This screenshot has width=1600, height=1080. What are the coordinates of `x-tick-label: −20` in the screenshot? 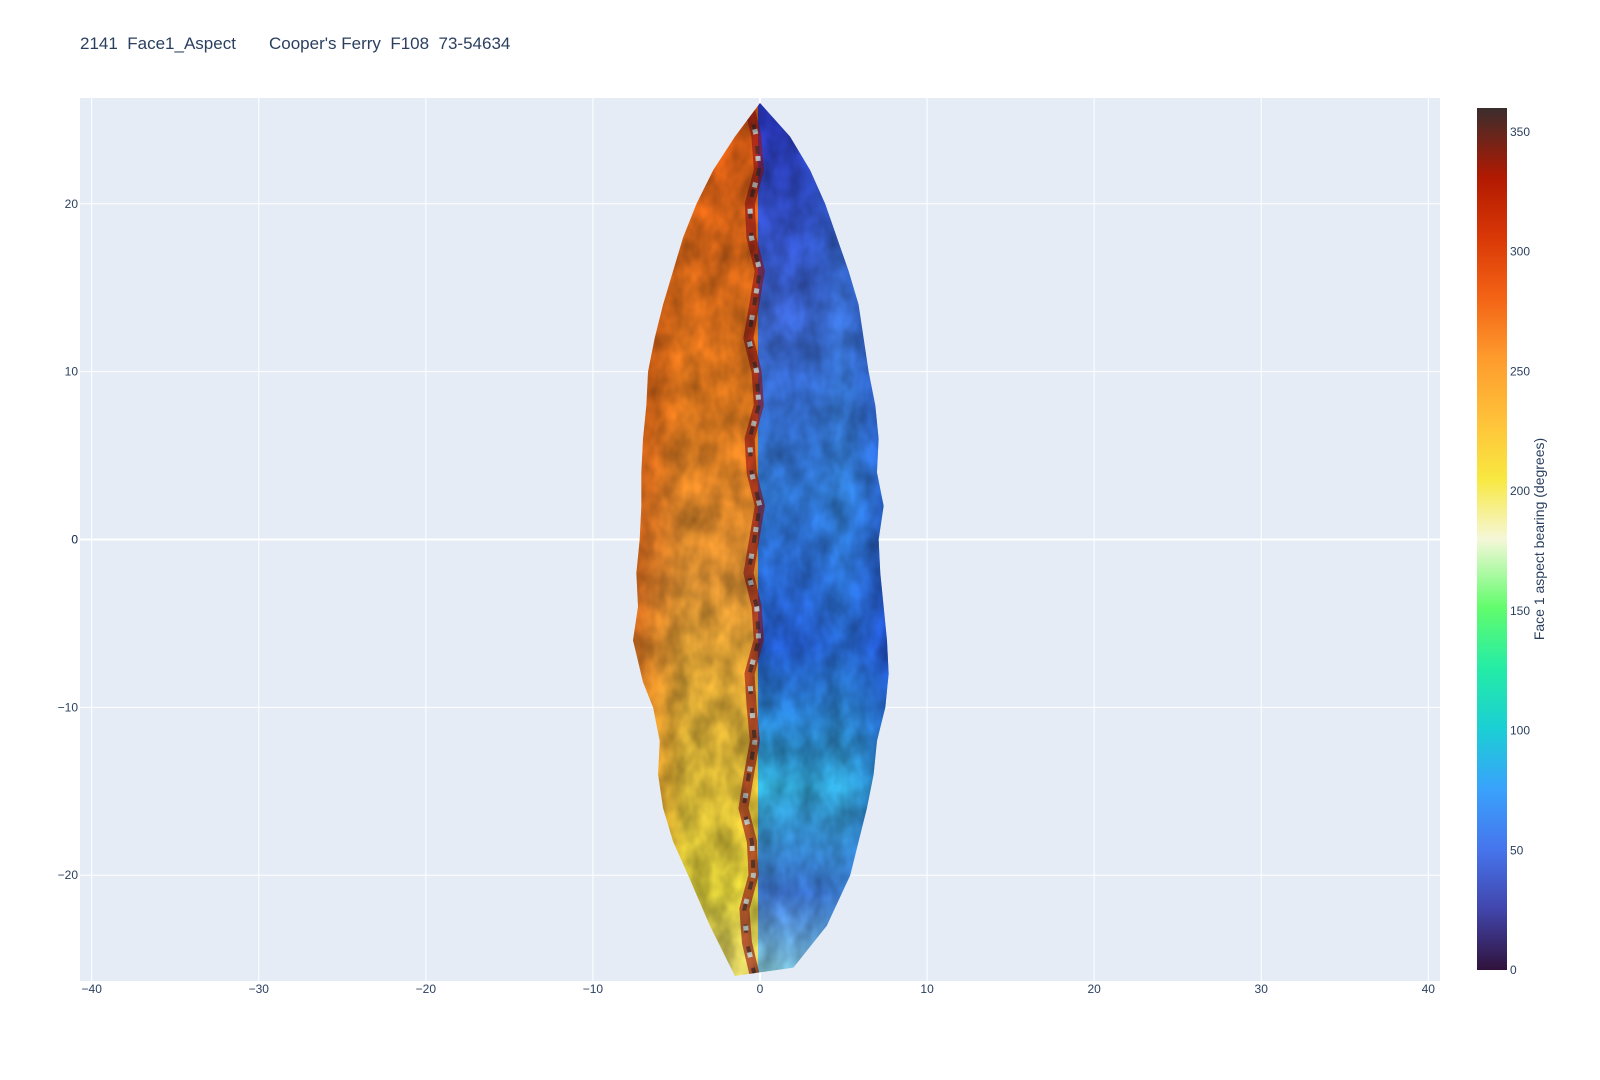 It's located at (426, 989).